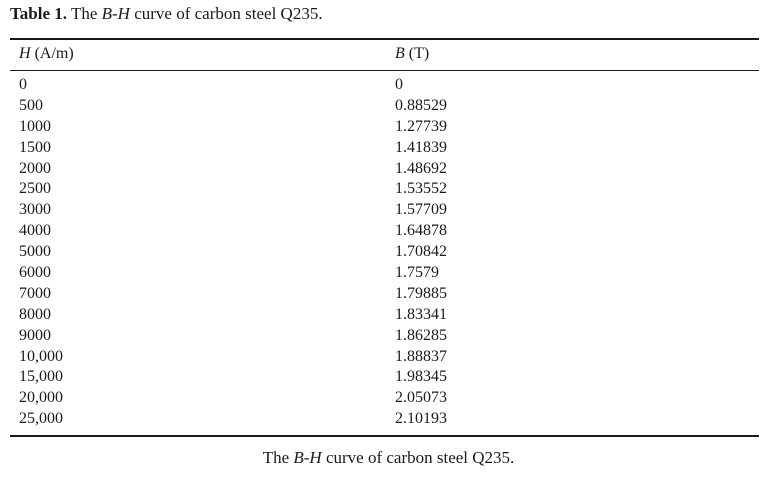 The height and width of the screenshot is (477, 777). I want to click on table-row: 4000 1.64878, so click(388, 231).